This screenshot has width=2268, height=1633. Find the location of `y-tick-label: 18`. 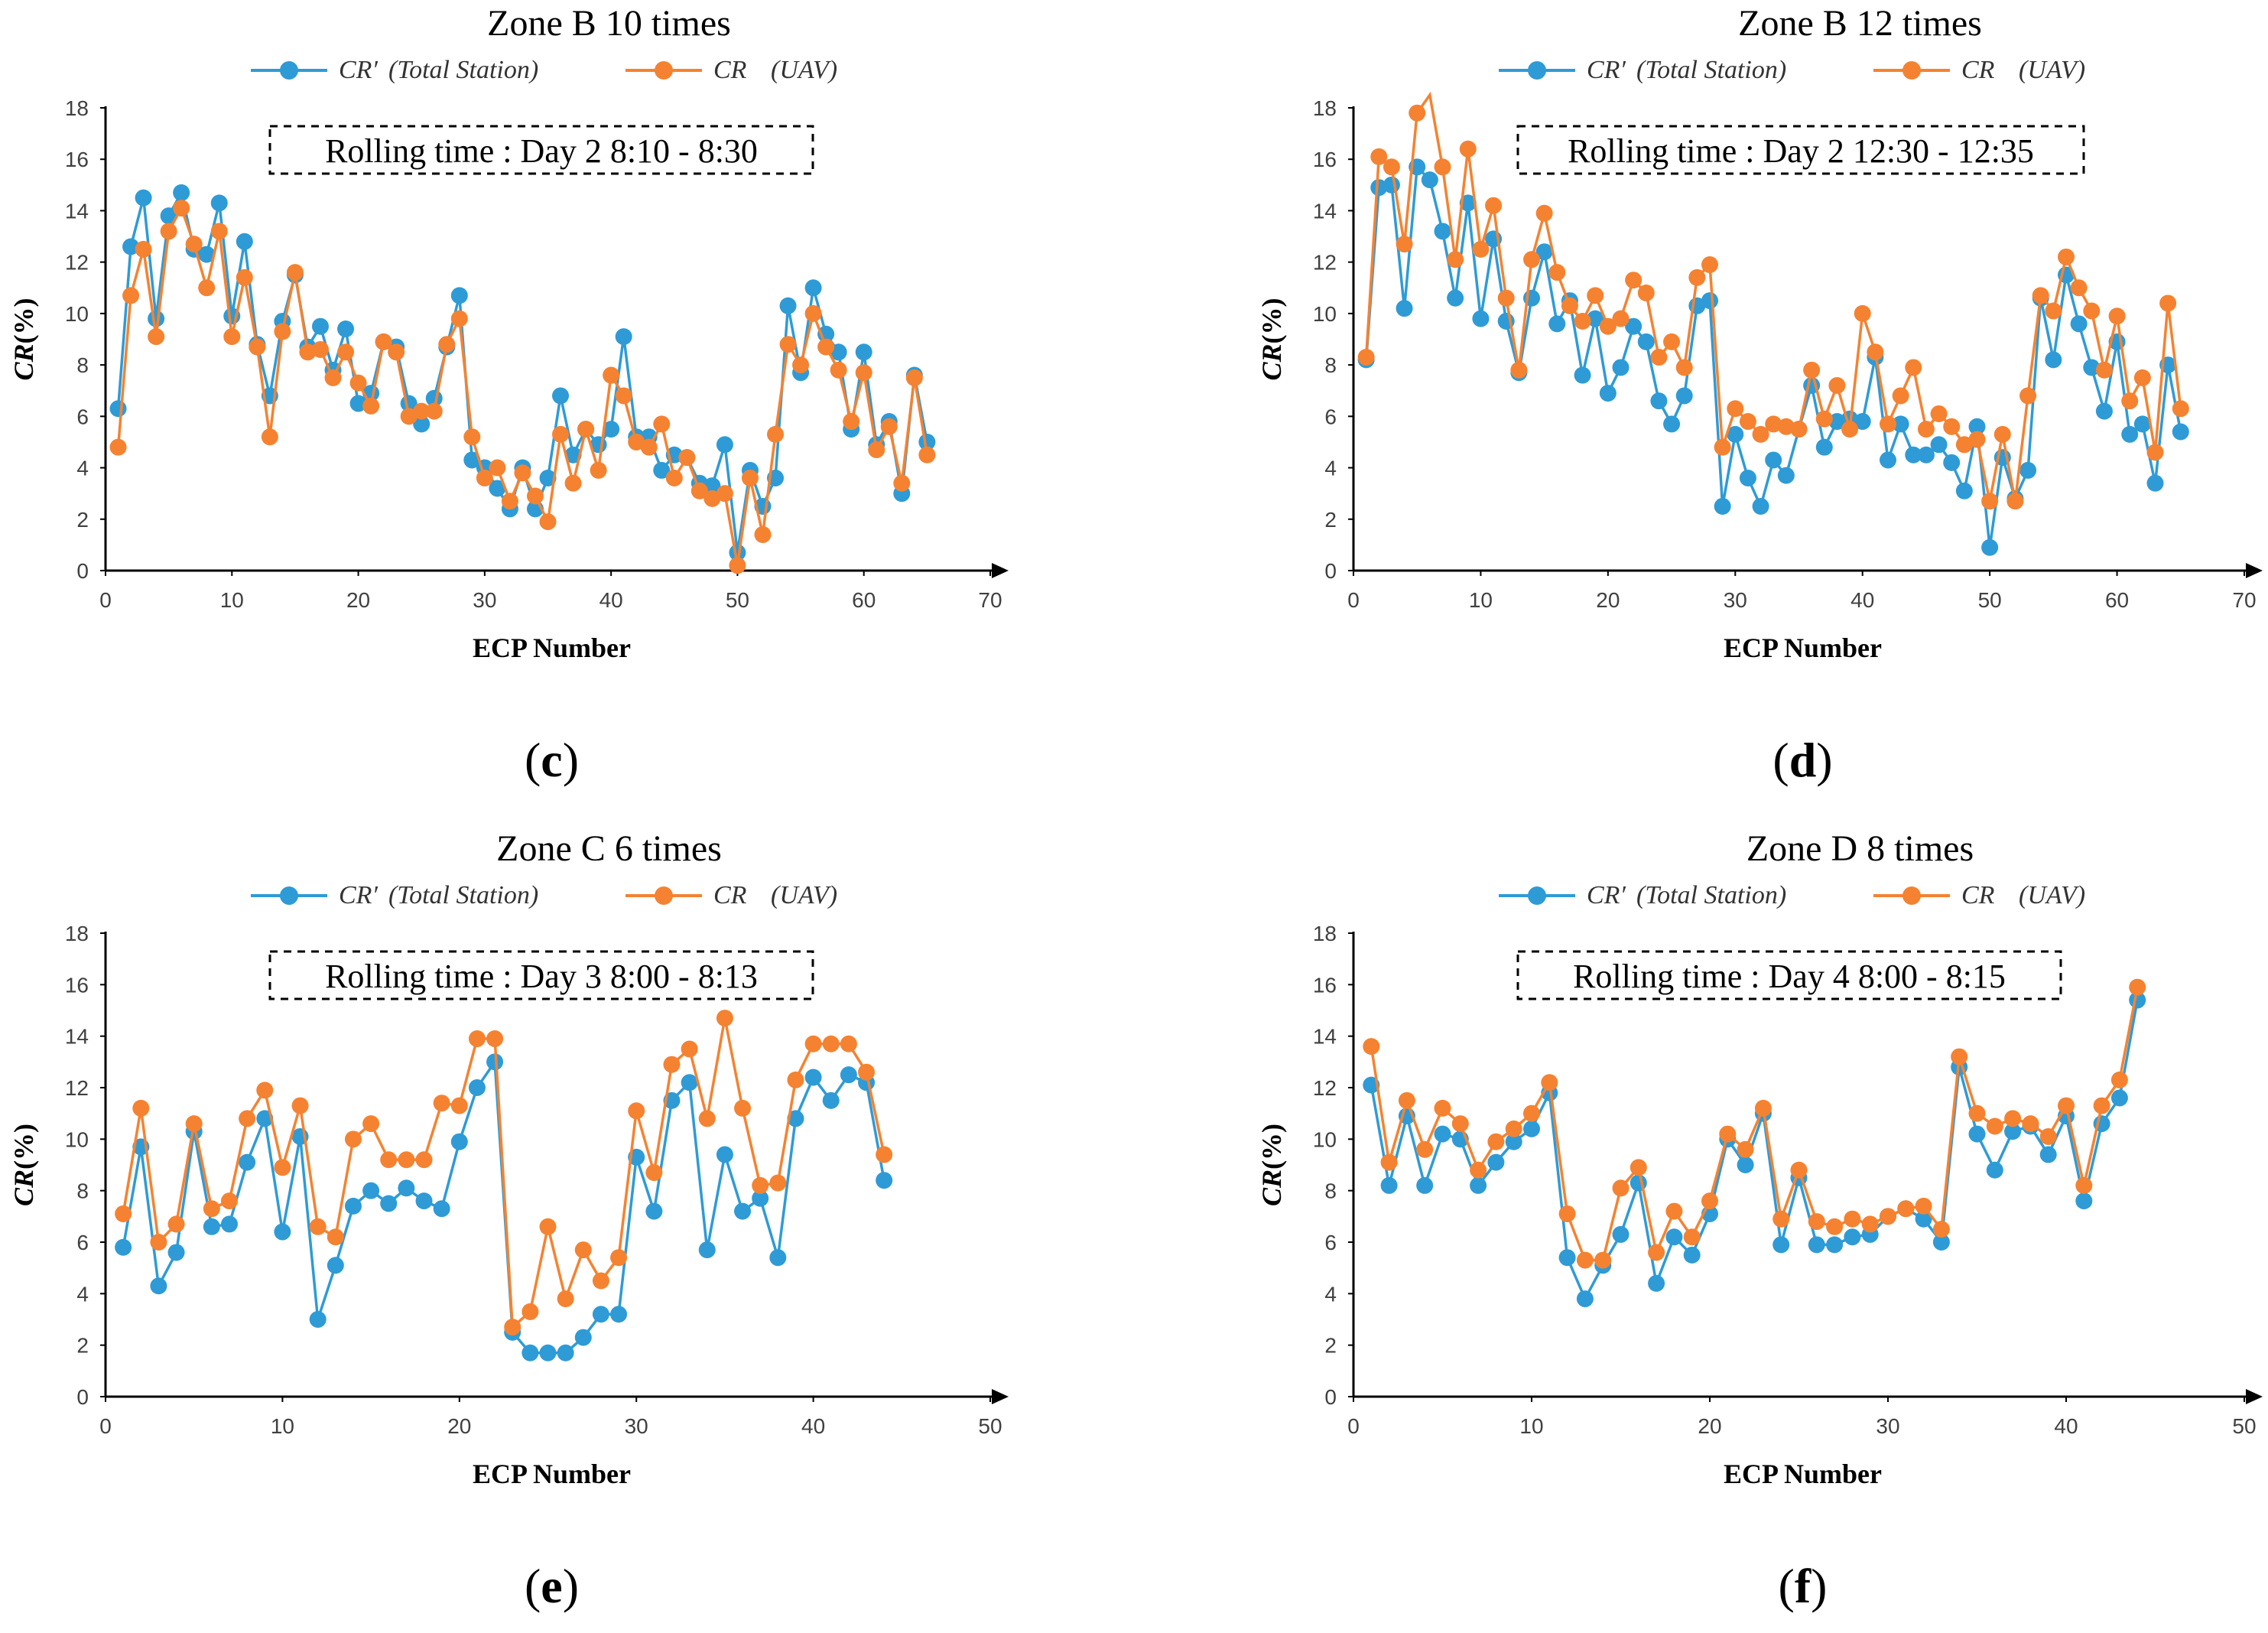

y-tick-label: 18 is located at coordinates (1325, 933).